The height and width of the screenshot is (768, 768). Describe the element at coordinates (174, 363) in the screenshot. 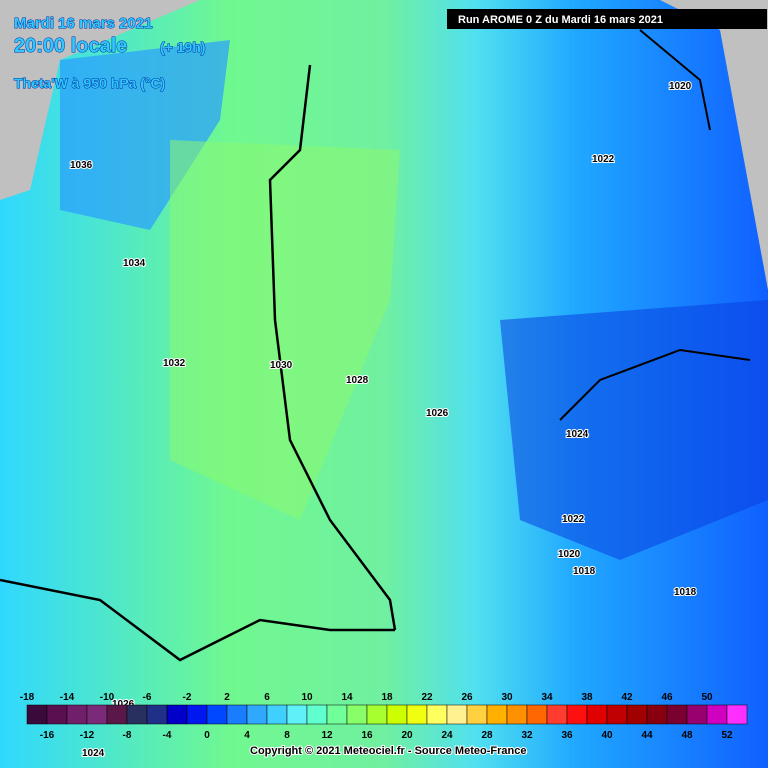

I see `isobar-label: 1032` at that location.